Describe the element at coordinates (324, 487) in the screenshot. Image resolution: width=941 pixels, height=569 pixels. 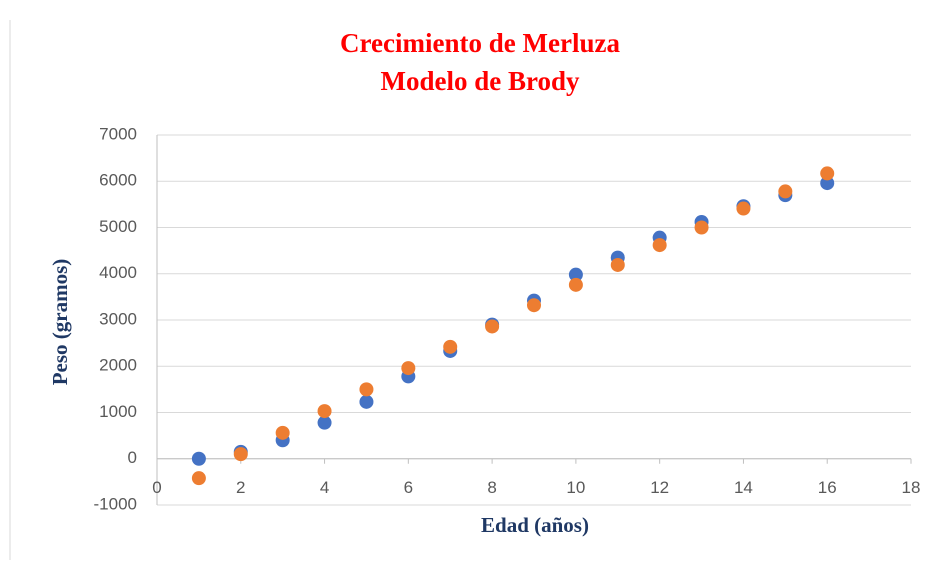
I see `x-tick-label: 4` at that location.